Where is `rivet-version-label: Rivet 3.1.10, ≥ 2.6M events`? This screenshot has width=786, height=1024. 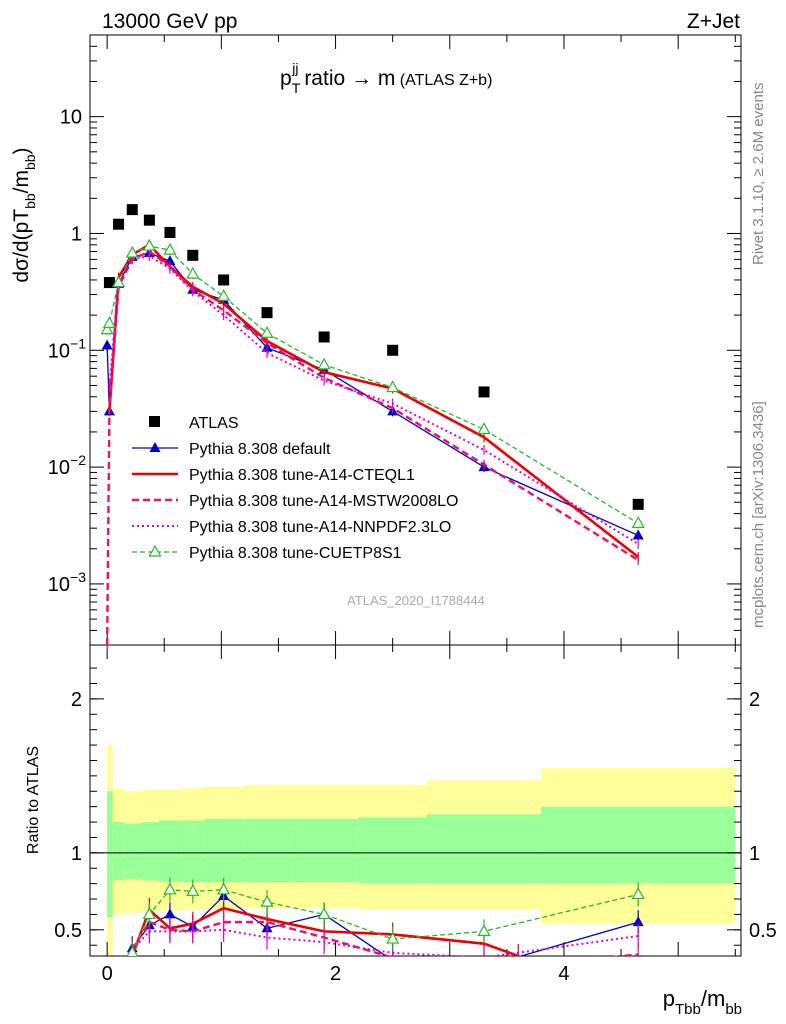 rivet-version-label: Rivet 3.1.10, ≥ 2.6M events is located at coordinates (758, 174).